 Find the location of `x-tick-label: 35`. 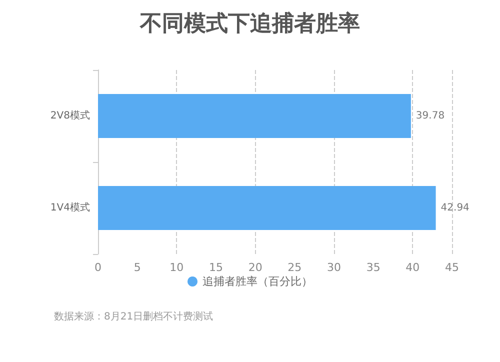

x-tick-label: 35 is located at coordinates (373, 267).